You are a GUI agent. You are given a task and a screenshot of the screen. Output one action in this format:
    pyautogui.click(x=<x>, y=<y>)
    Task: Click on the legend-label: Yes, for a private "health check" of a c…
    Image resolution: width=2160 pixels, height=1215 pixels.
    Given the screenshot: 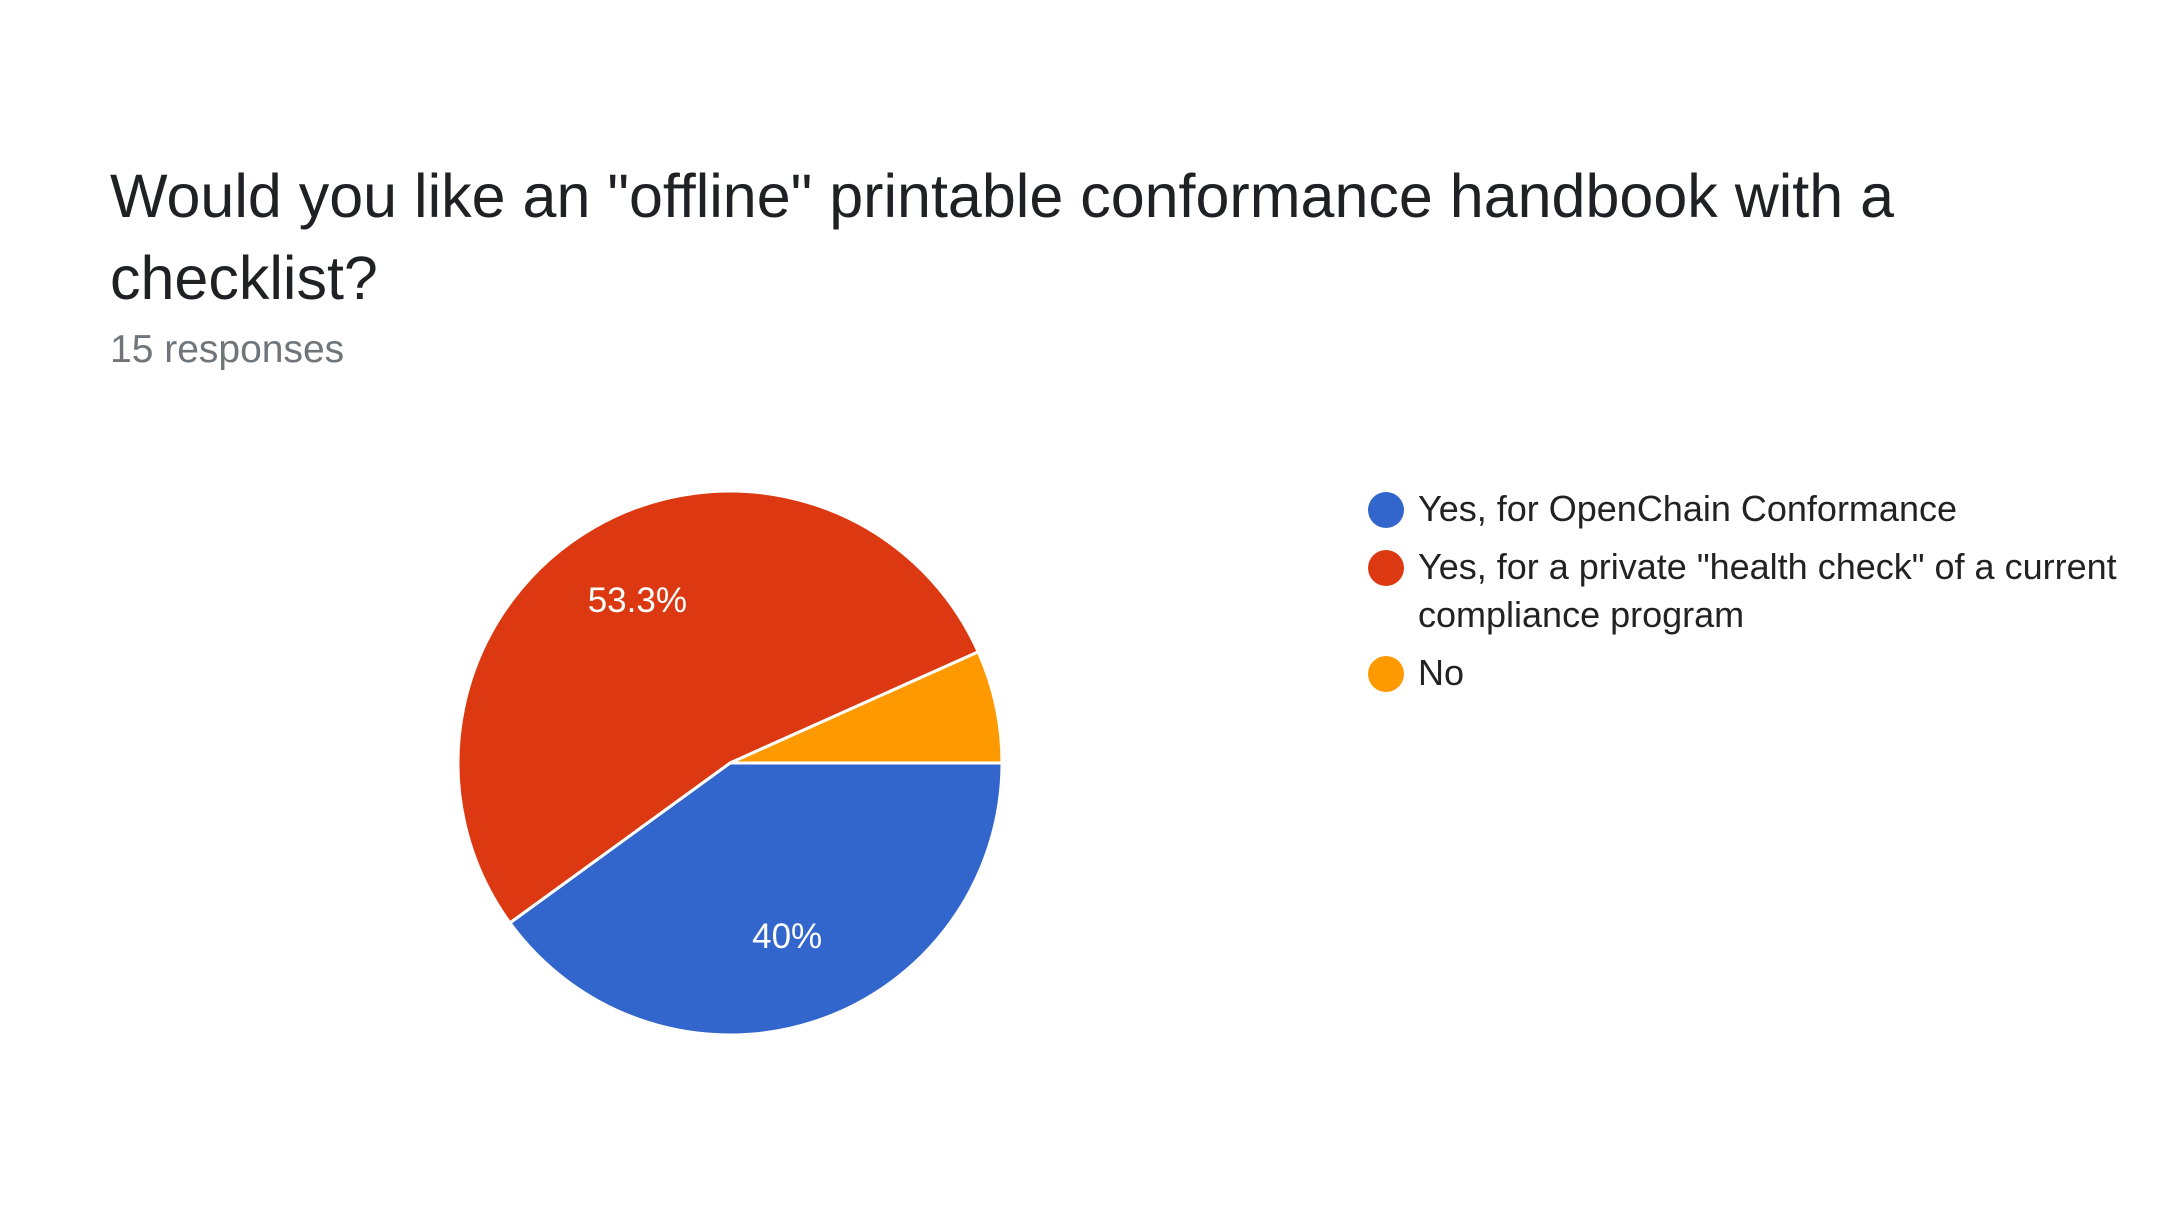 What is the action you would take?
    pyautogui.click(x=1767, y=590)
    